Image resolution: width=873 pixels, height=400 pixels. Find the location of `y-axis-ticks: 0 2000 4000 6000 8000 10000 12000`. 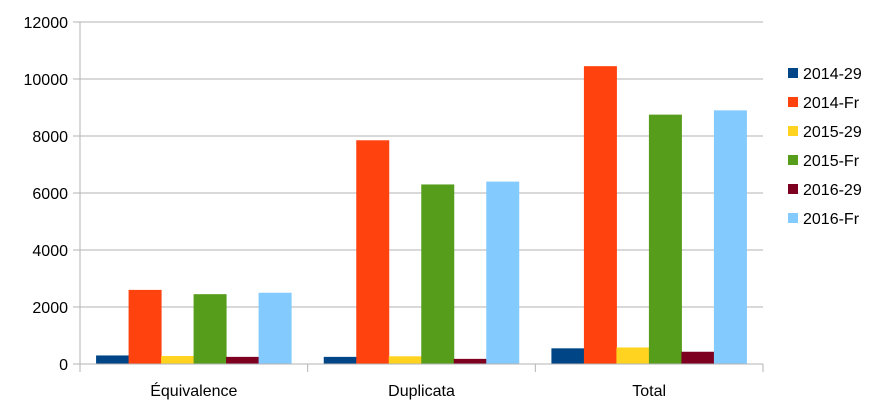

y-axis-ticks: 0 2000 4000 6000 8000 10000 12000 is located at coordinates (46, 194).